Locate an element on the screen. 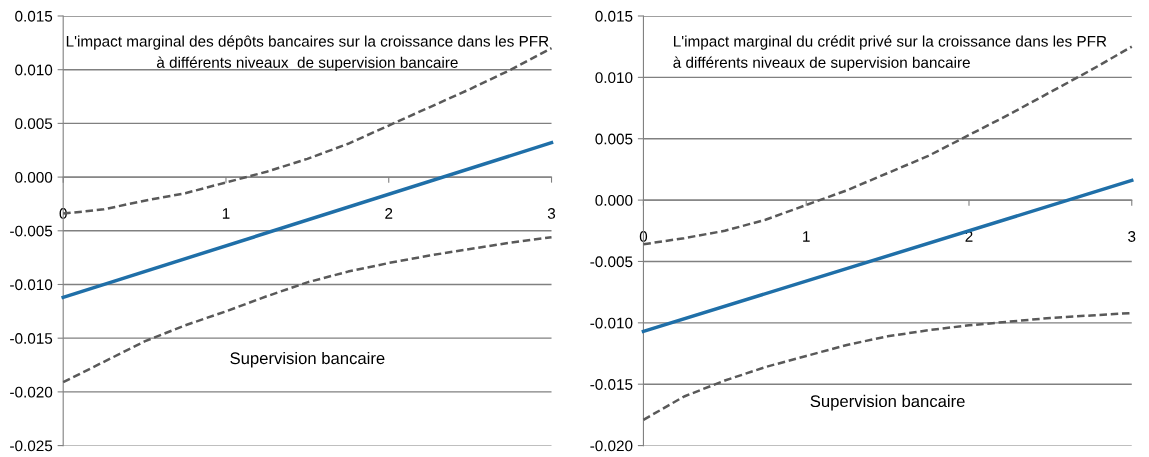 The image size is (1149, 457). line-series is located at coordinates (307, 309).